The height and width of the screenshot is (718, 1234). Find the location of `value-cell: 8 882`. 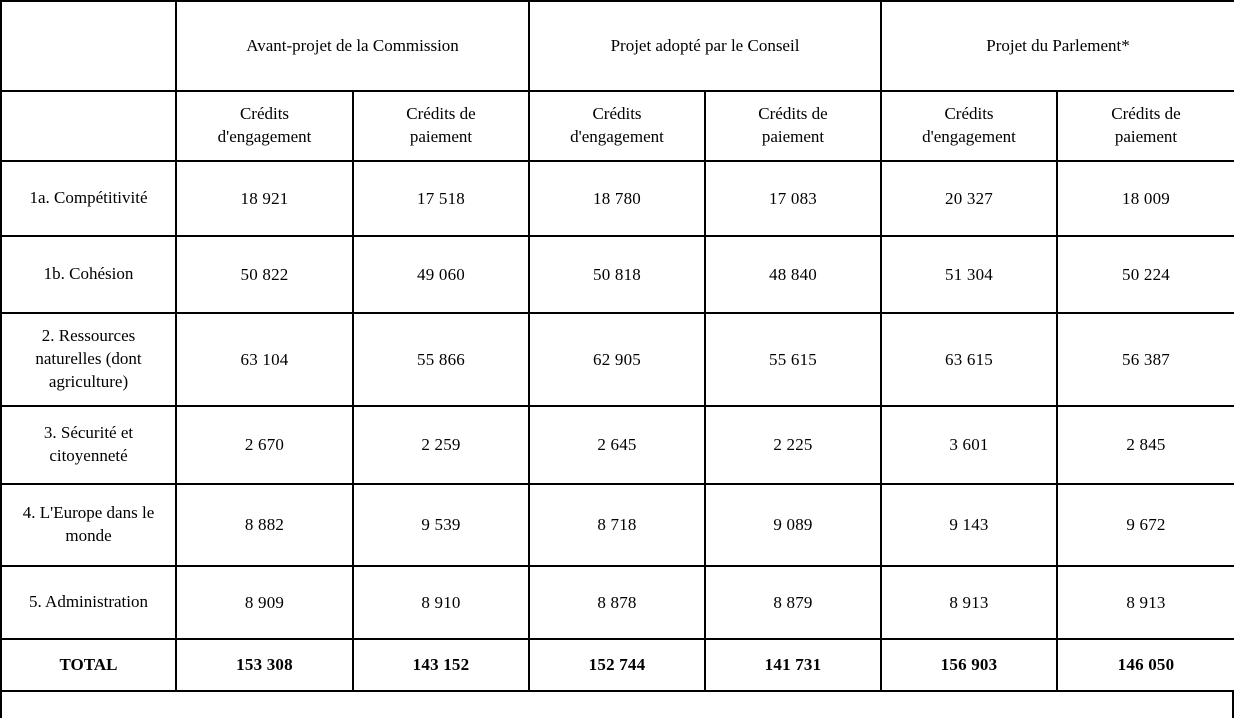

value-cell: 8 882 is located at coordinates (264, 525).